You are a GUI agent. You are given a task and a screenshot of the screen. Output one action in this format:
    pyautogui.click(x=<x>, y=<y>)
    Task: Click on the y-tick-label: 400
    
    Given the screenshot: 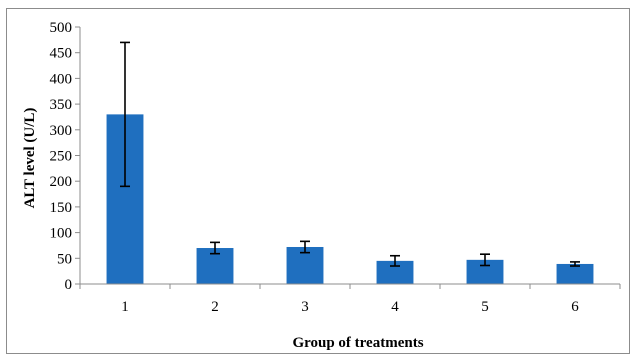 What is the action you would take?
    pyautogui.click(x=61, y=79)
    